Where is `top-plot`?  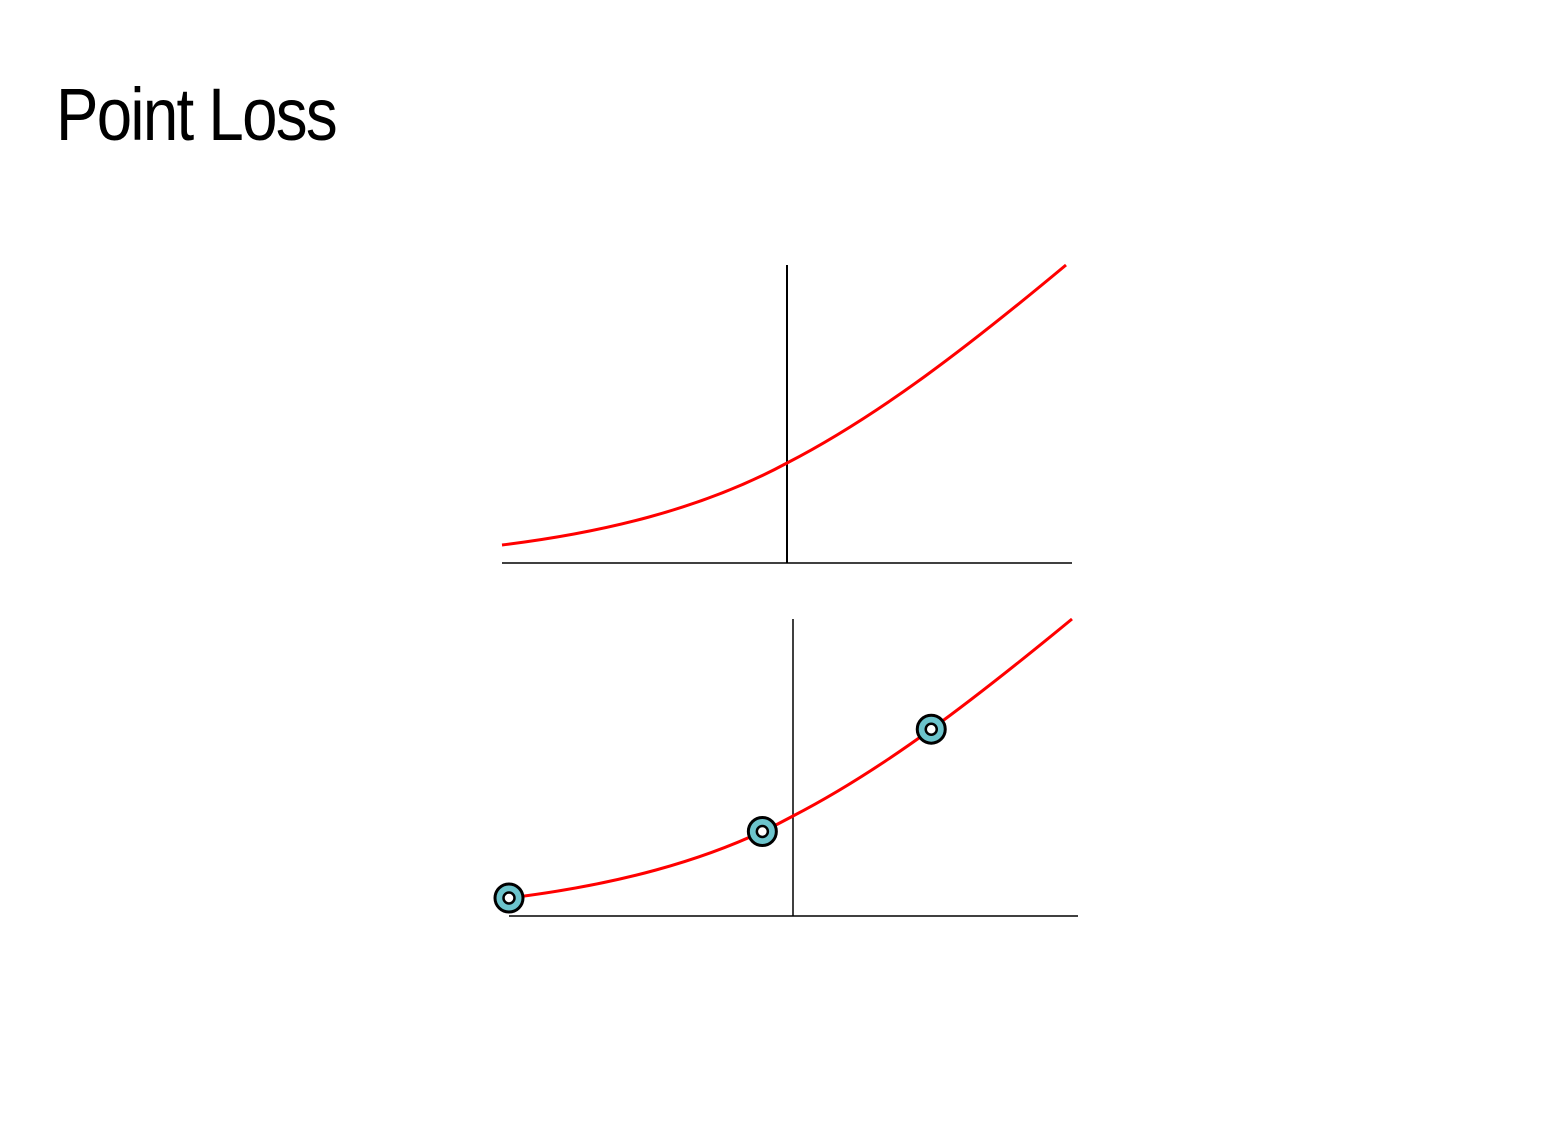 top-plot is located at coordinates (786, 413).